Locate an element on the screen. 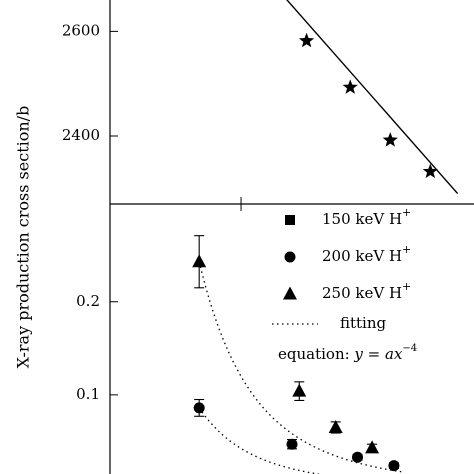  legend-fit-label: fitting is located at coordinates (363, 323).